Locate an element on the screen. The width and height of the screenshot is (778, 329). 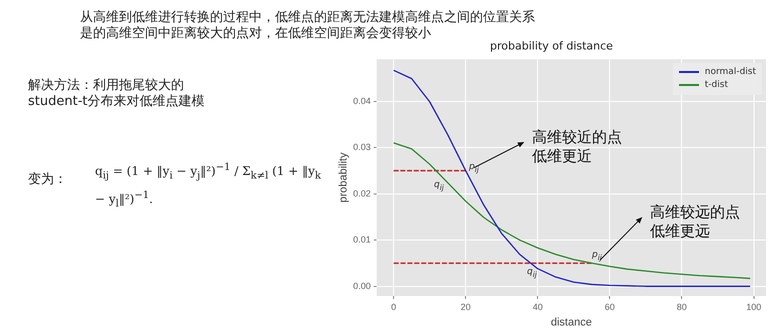
chart-title: probability of distance is located at coordinates (552, 45).